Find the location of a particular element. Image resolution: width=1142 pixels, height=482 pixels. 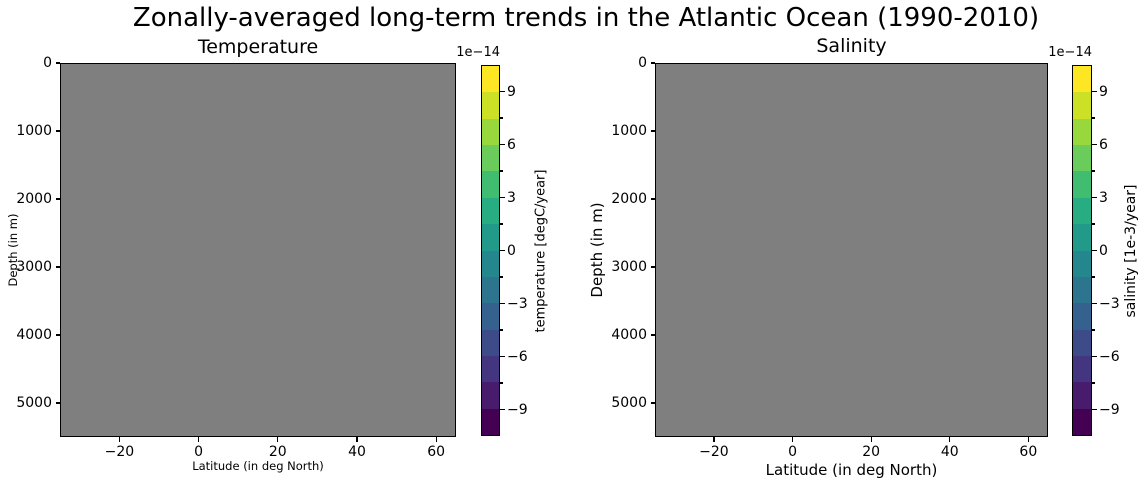

colorbar-tick-label: 9 is located at coordinates (1103, 91).